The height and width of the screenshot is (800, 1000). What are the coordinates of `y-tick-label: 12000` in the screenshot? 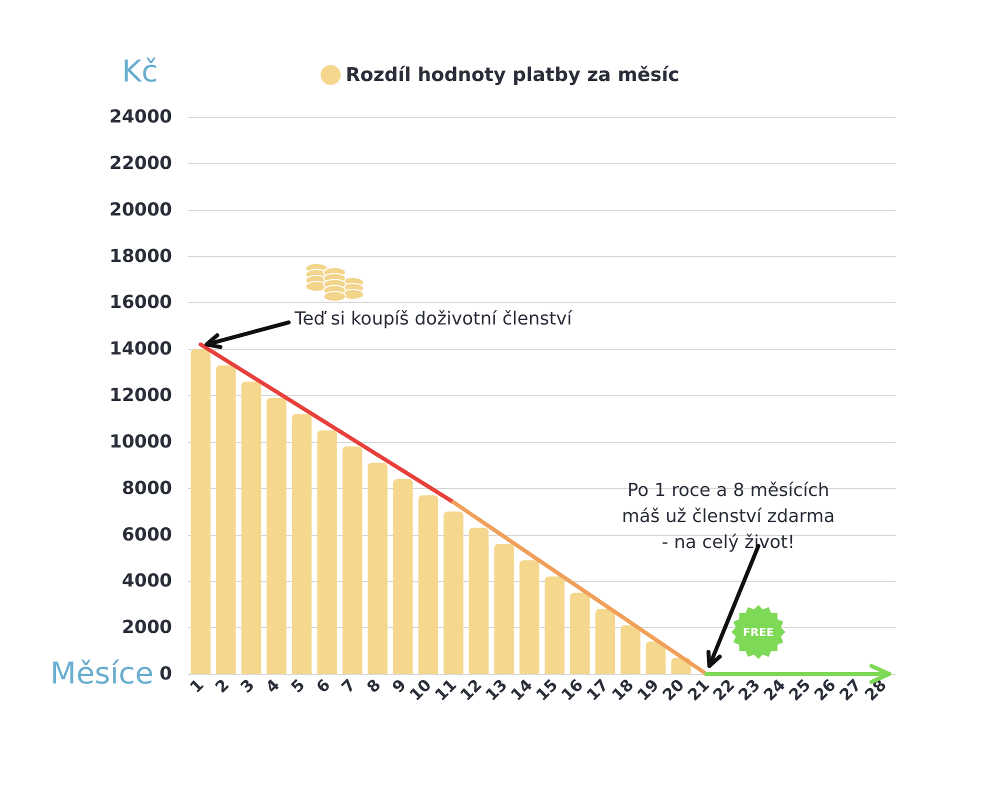 It's located at (140, 395).